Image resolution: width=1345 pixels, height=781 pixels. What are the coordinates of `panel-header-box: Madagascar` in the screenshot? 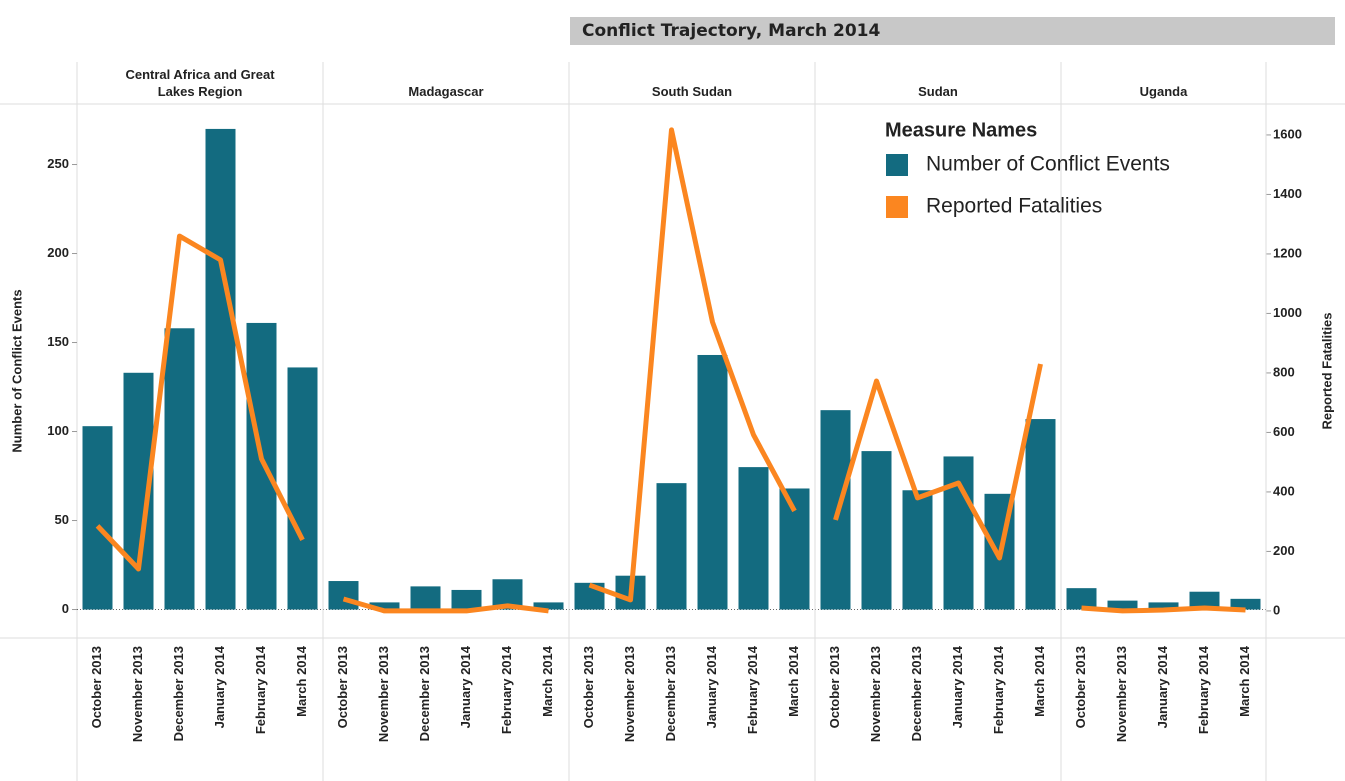 It's located at (446, 91).